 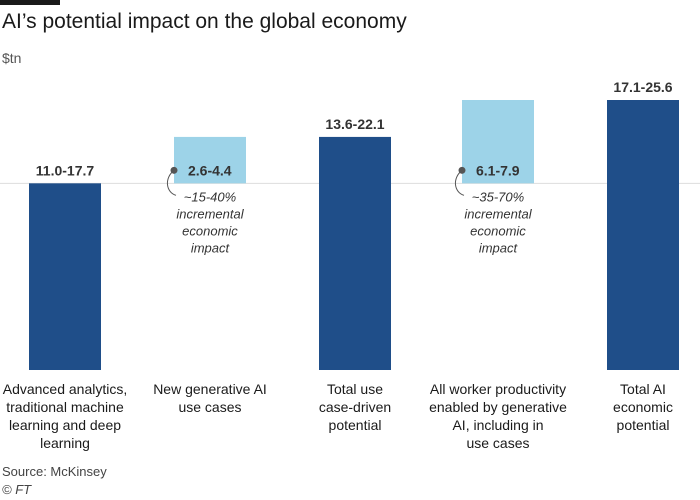 I want to click on value-label-3: 6.1-7.9, so click(x=498, y=170).